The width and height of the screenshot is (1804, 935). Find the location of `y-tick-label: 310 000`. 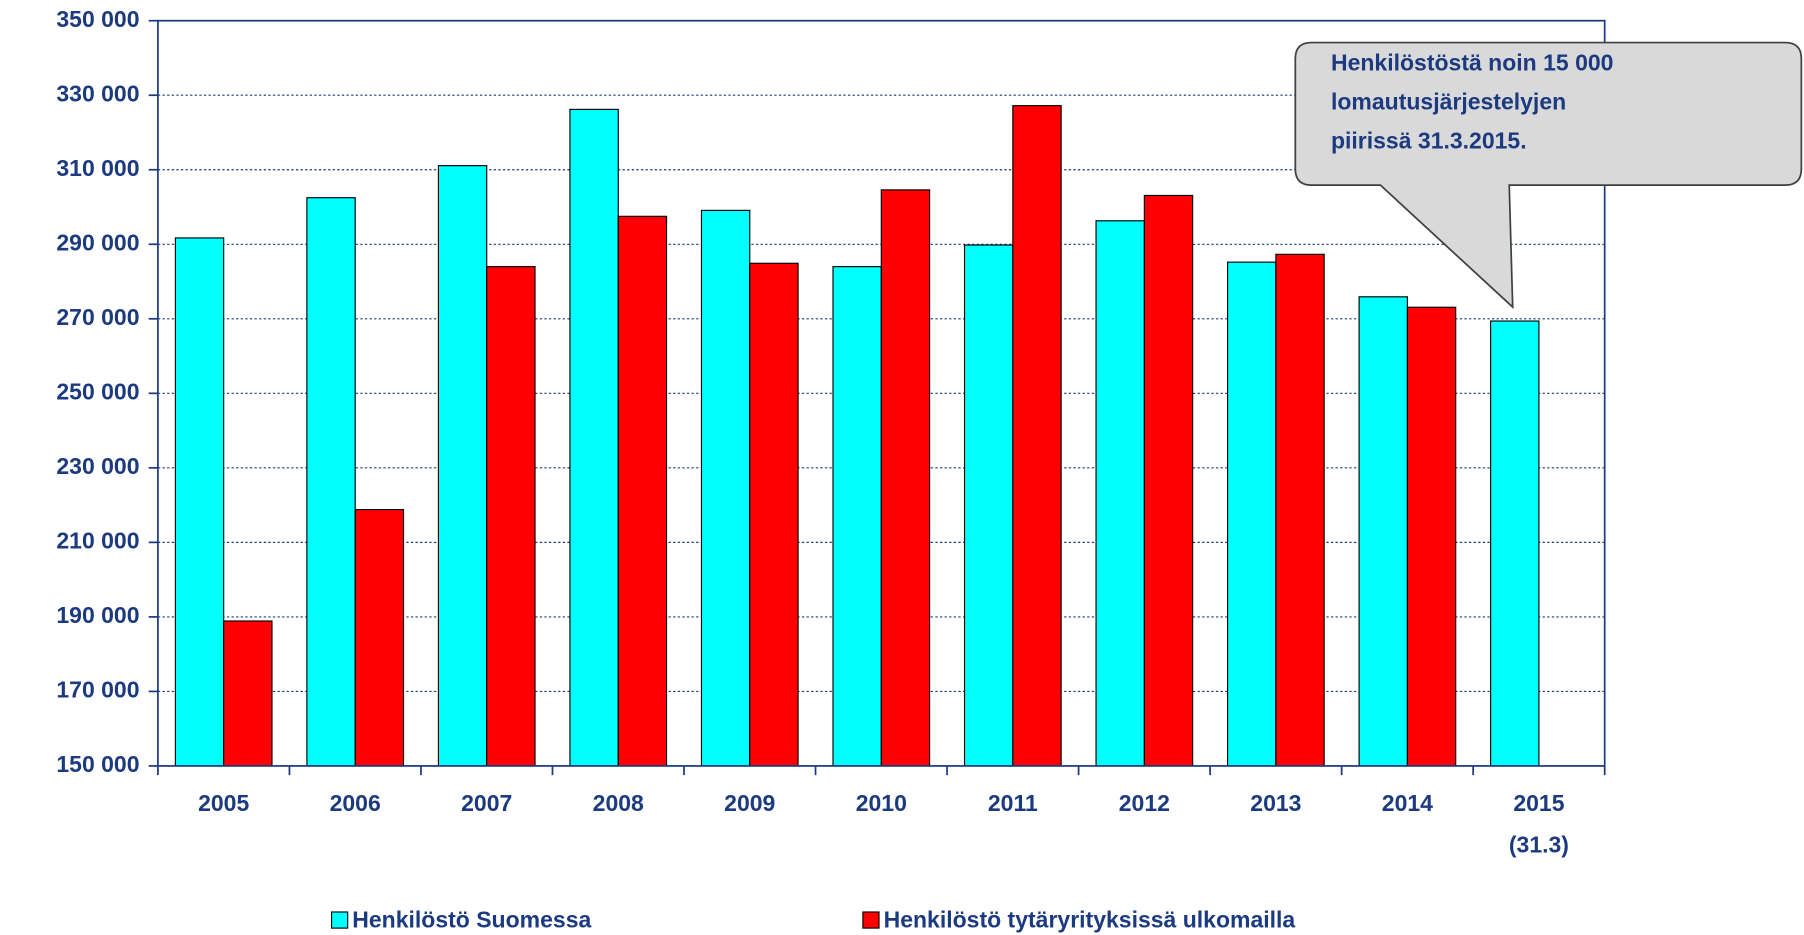

y-tick-label: 310 000 is located at coordinates (97, 168).